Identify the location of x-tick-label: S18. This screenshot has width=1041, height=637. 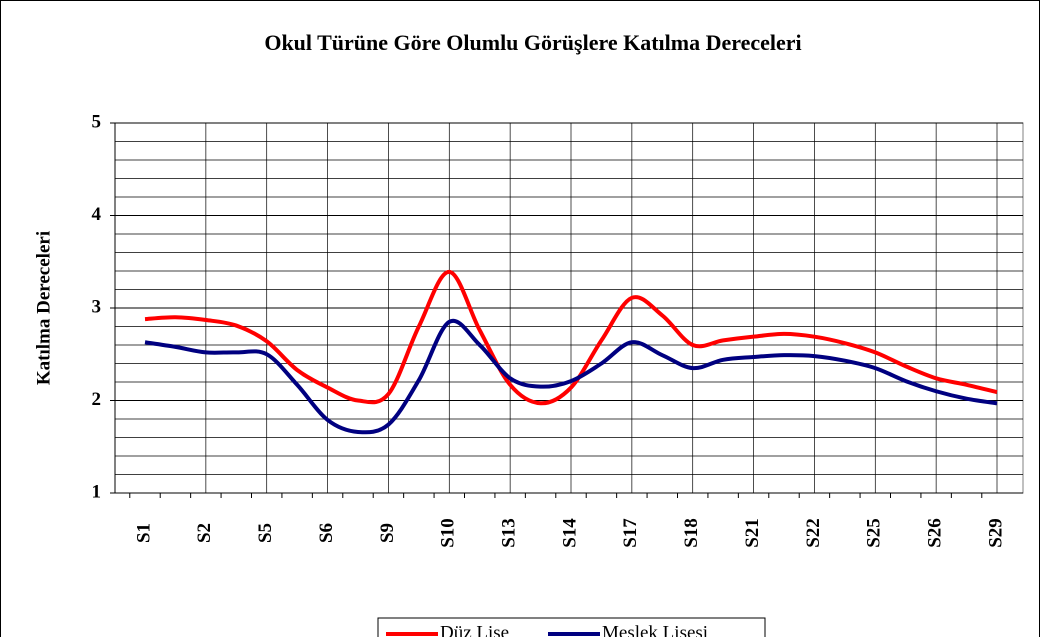
(691, 533).